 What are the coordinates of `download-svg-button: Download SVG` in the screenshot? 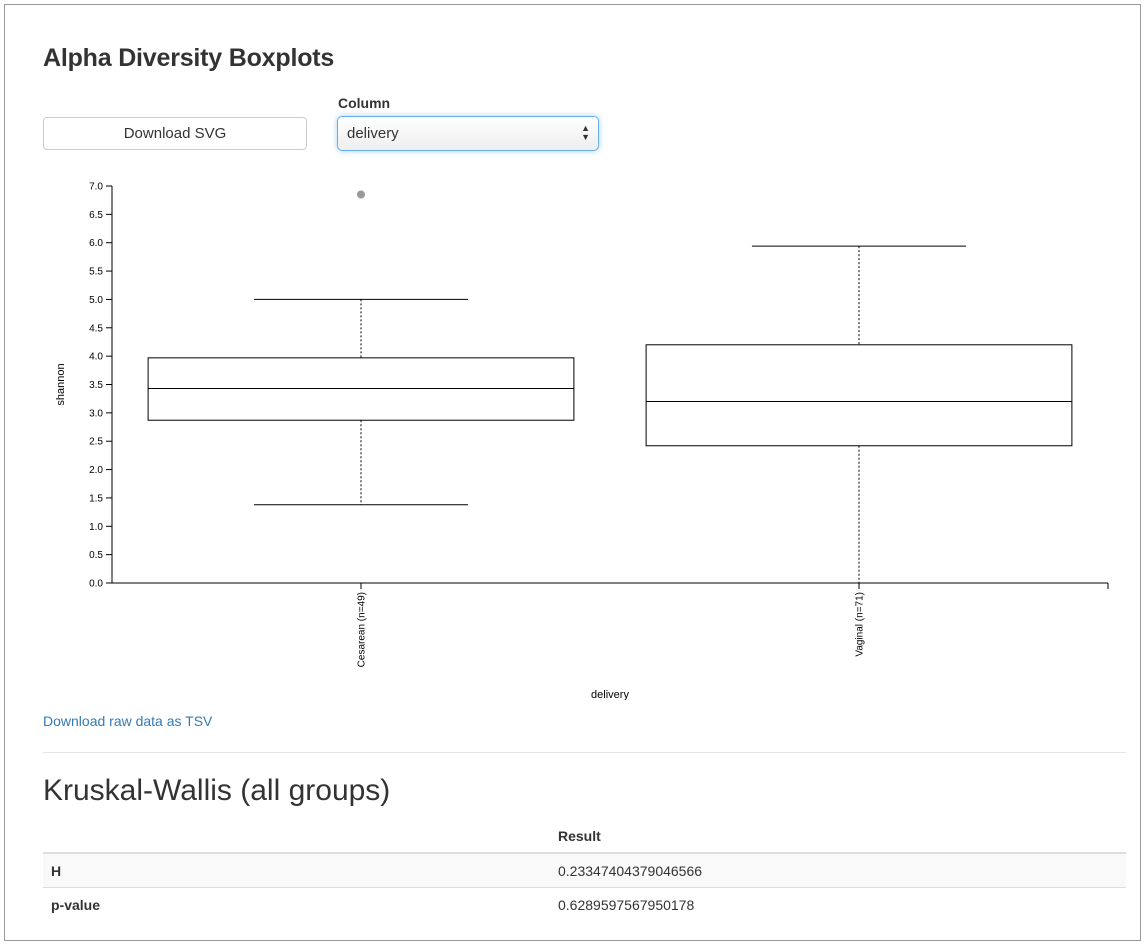 It's located at (175, 133).